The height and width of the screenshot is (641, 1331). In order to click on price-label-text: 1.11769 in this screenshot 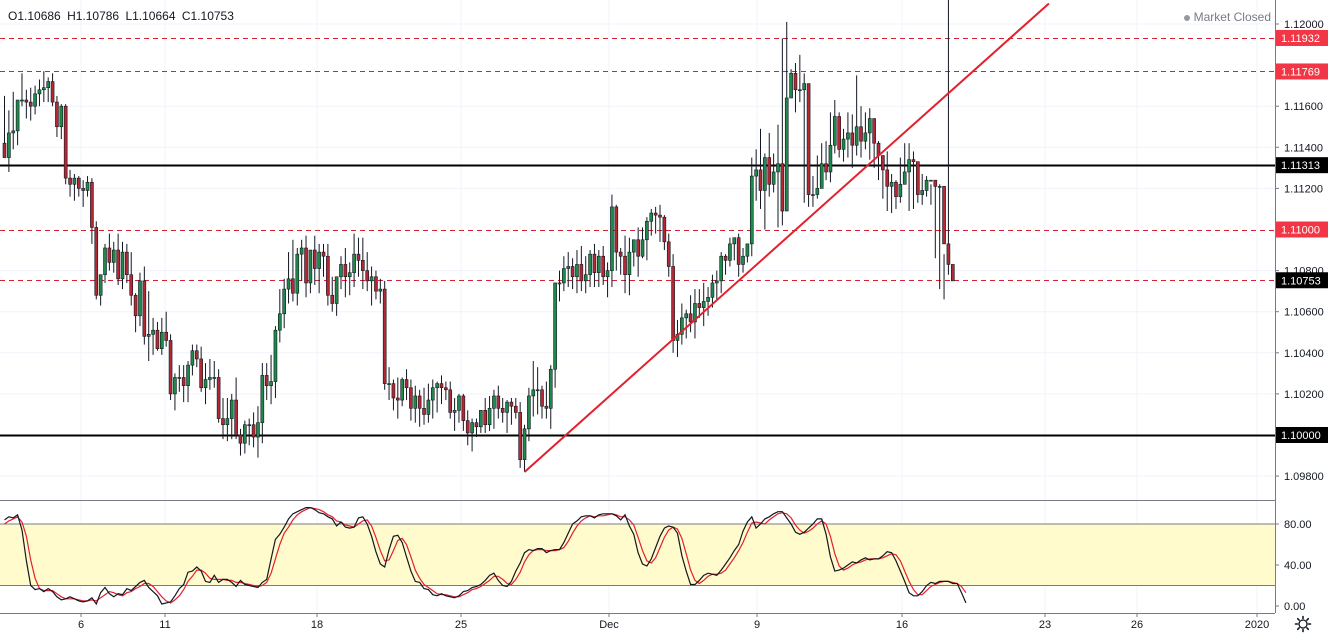, I will do `click(1300, 72)`.